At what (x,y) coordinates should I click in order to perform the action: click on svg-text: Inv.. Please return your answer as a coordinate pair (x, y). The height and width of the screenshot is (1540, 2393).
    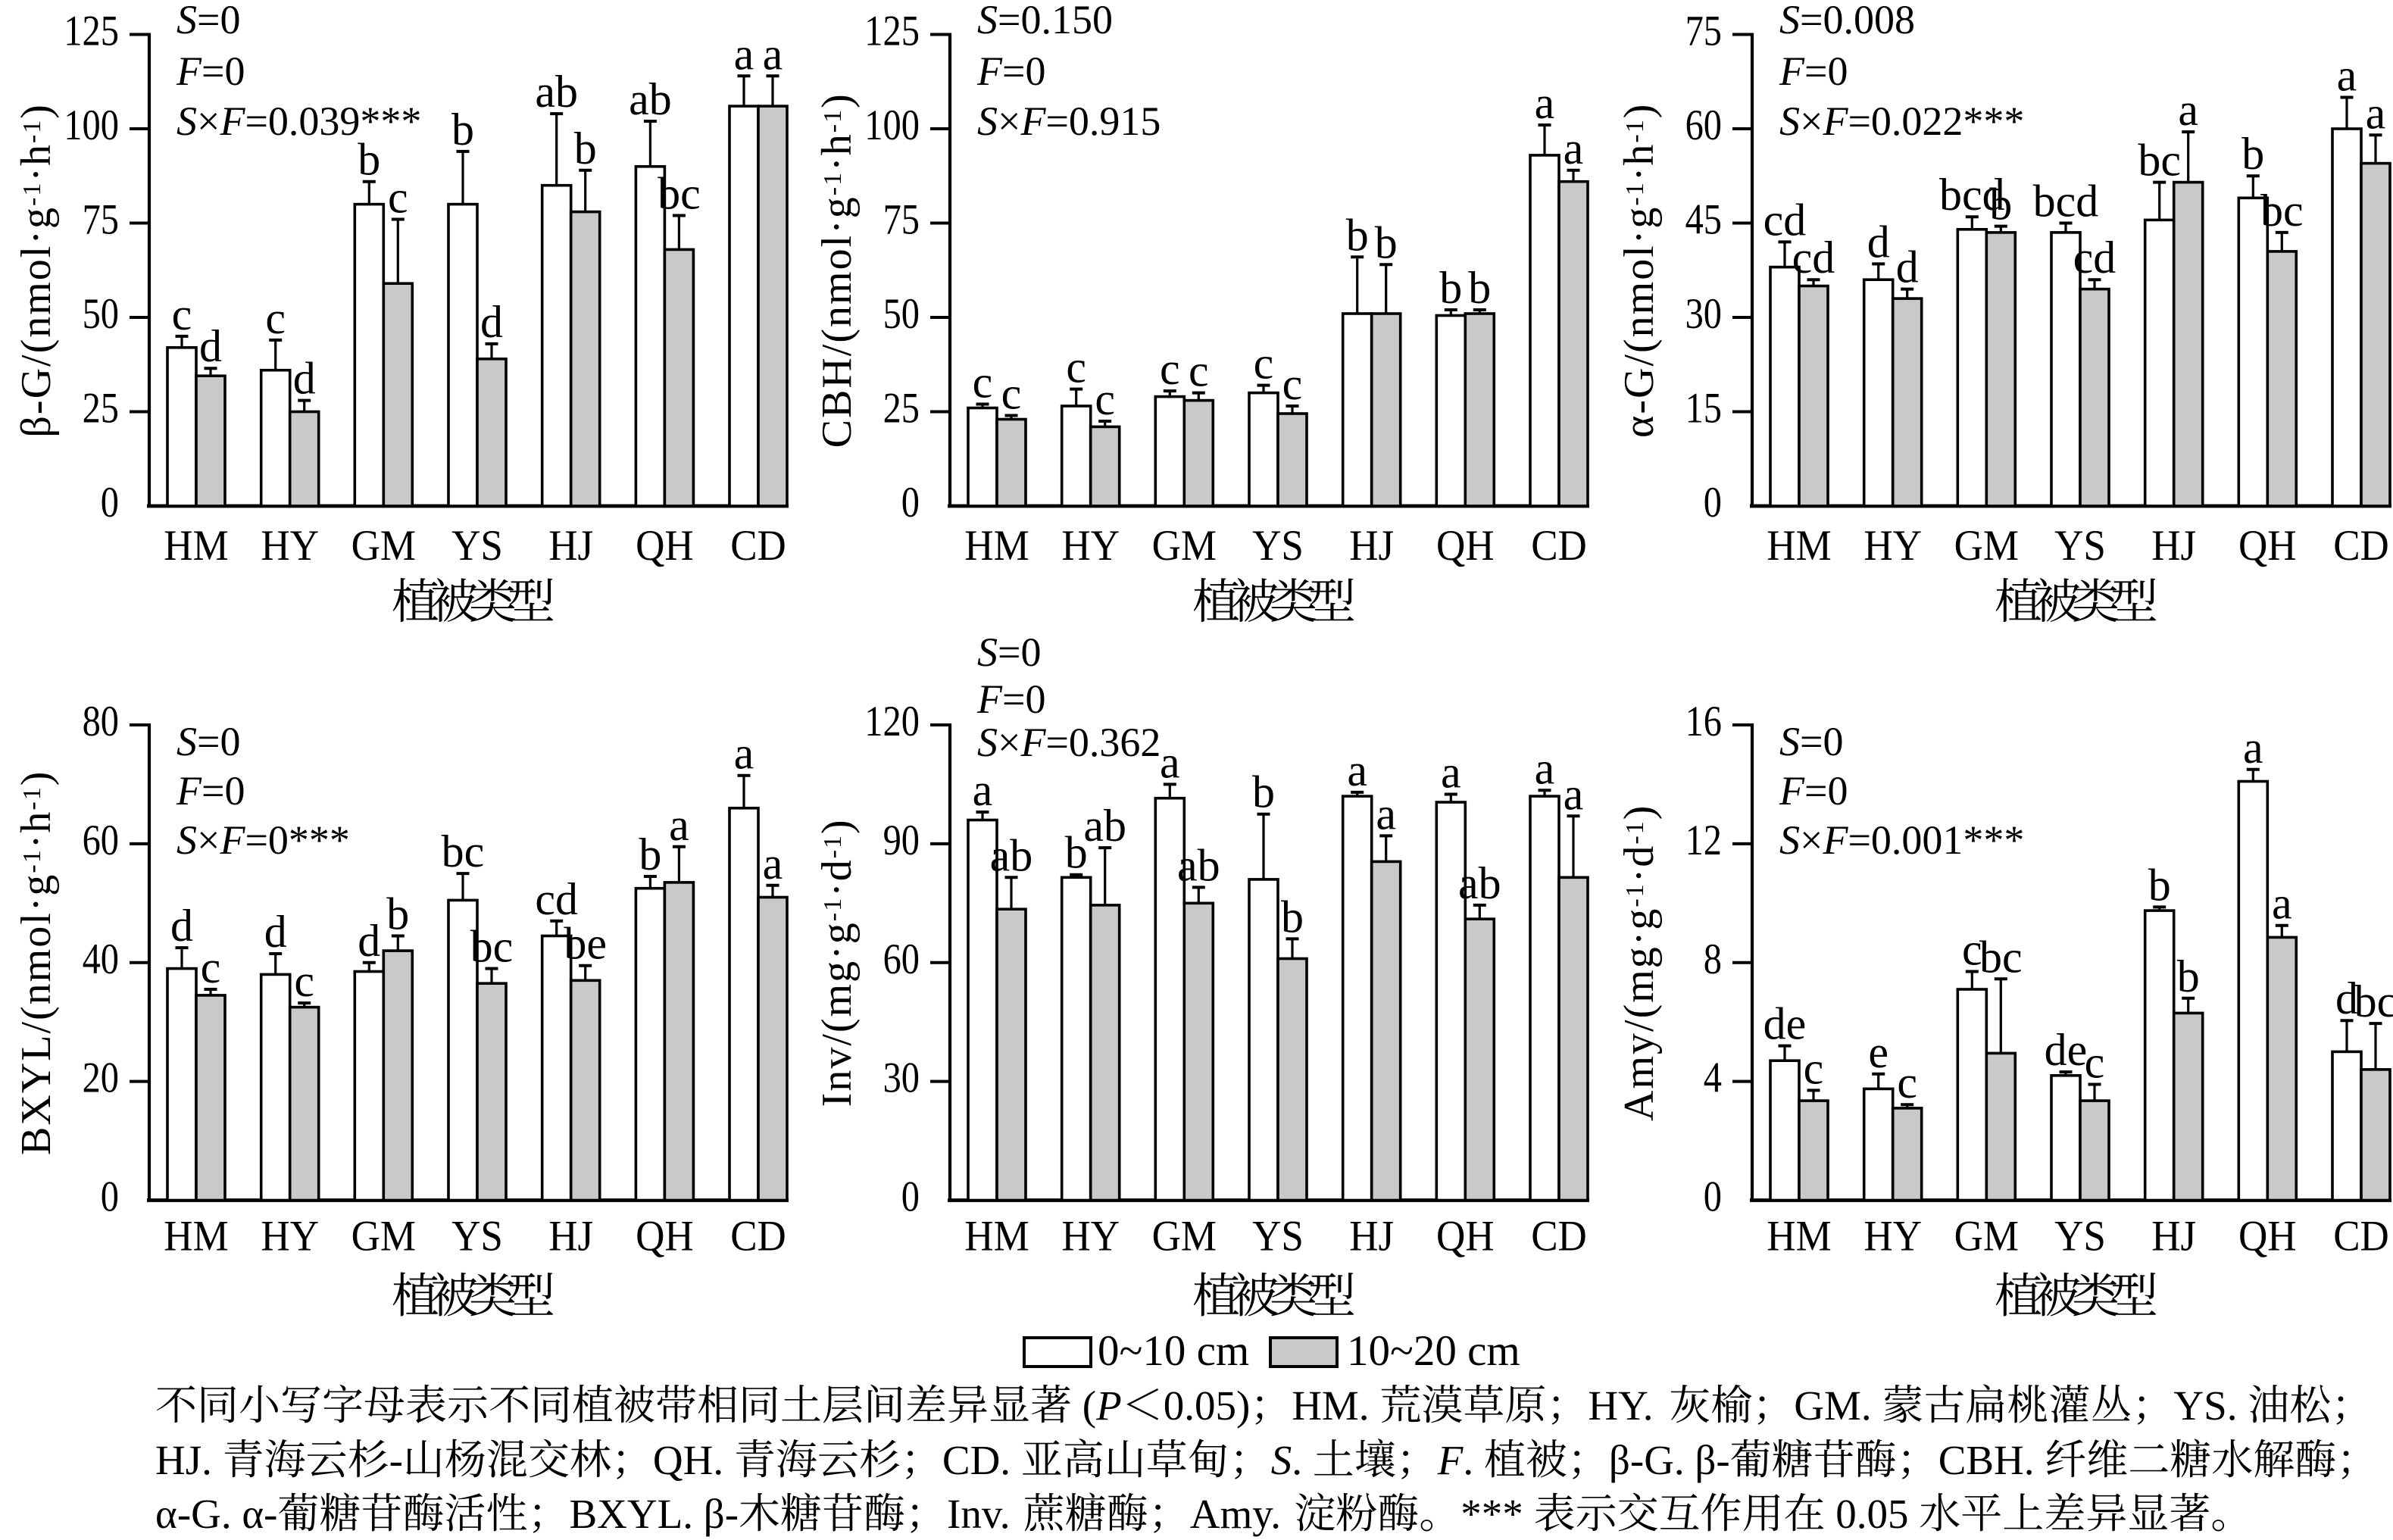
    Looking at the image, I should click on (979, 1514).